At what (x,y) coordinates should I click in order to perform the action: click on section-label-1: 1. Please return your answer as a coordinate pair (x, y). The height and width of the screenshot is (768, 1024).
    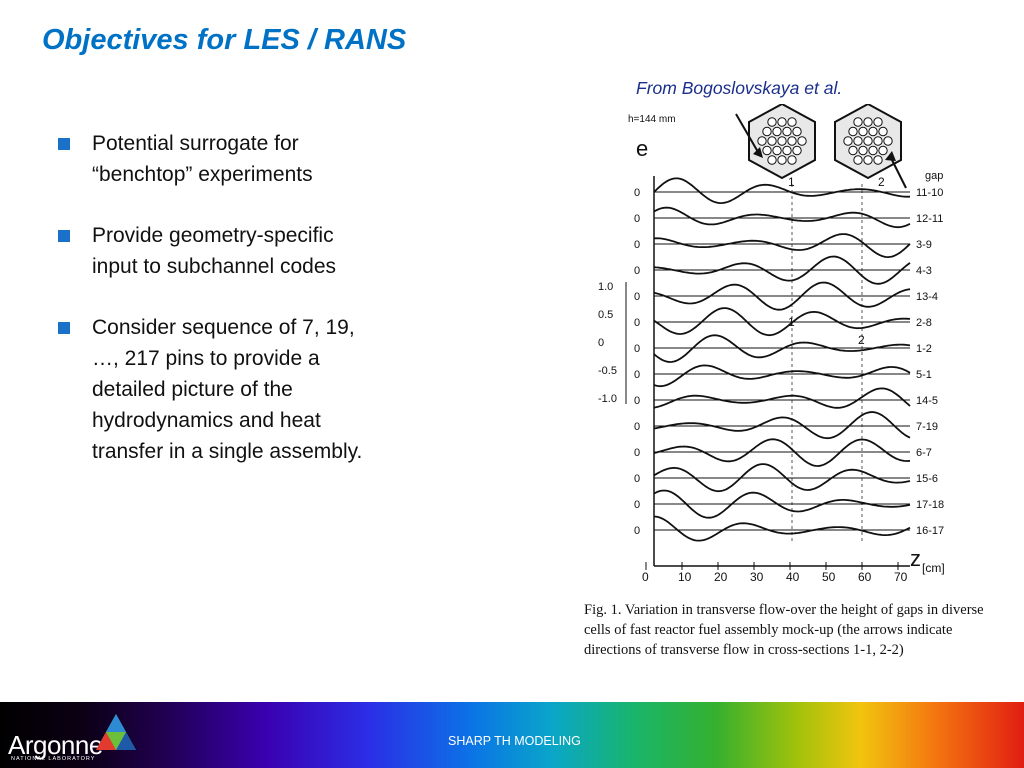
    Looking at the image, I should click on (791, 182).